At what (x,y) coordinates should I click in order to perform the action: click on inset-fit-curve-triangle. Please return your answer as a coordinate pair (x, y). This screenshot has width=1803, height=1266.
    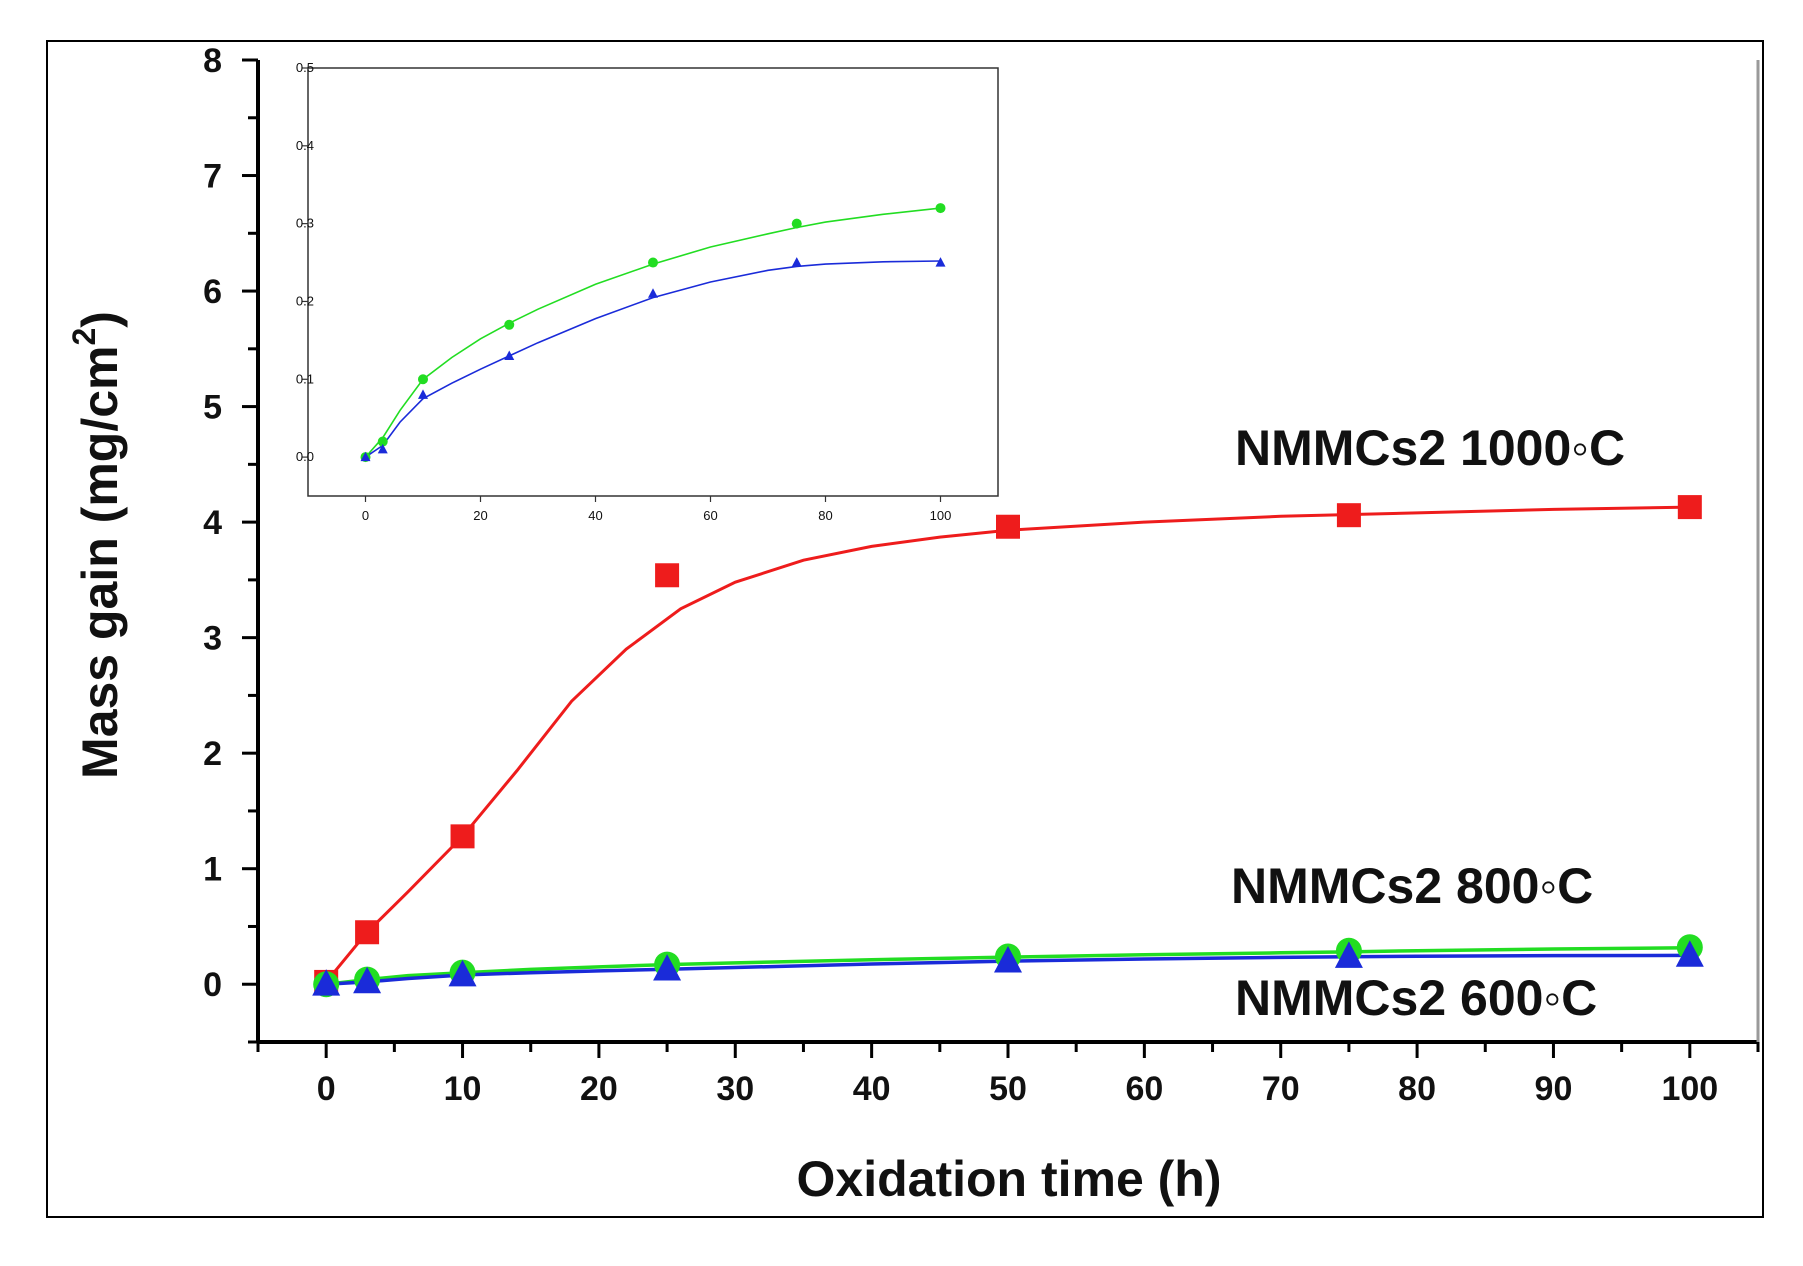
    Looking at the image, I should click on (653, 359).